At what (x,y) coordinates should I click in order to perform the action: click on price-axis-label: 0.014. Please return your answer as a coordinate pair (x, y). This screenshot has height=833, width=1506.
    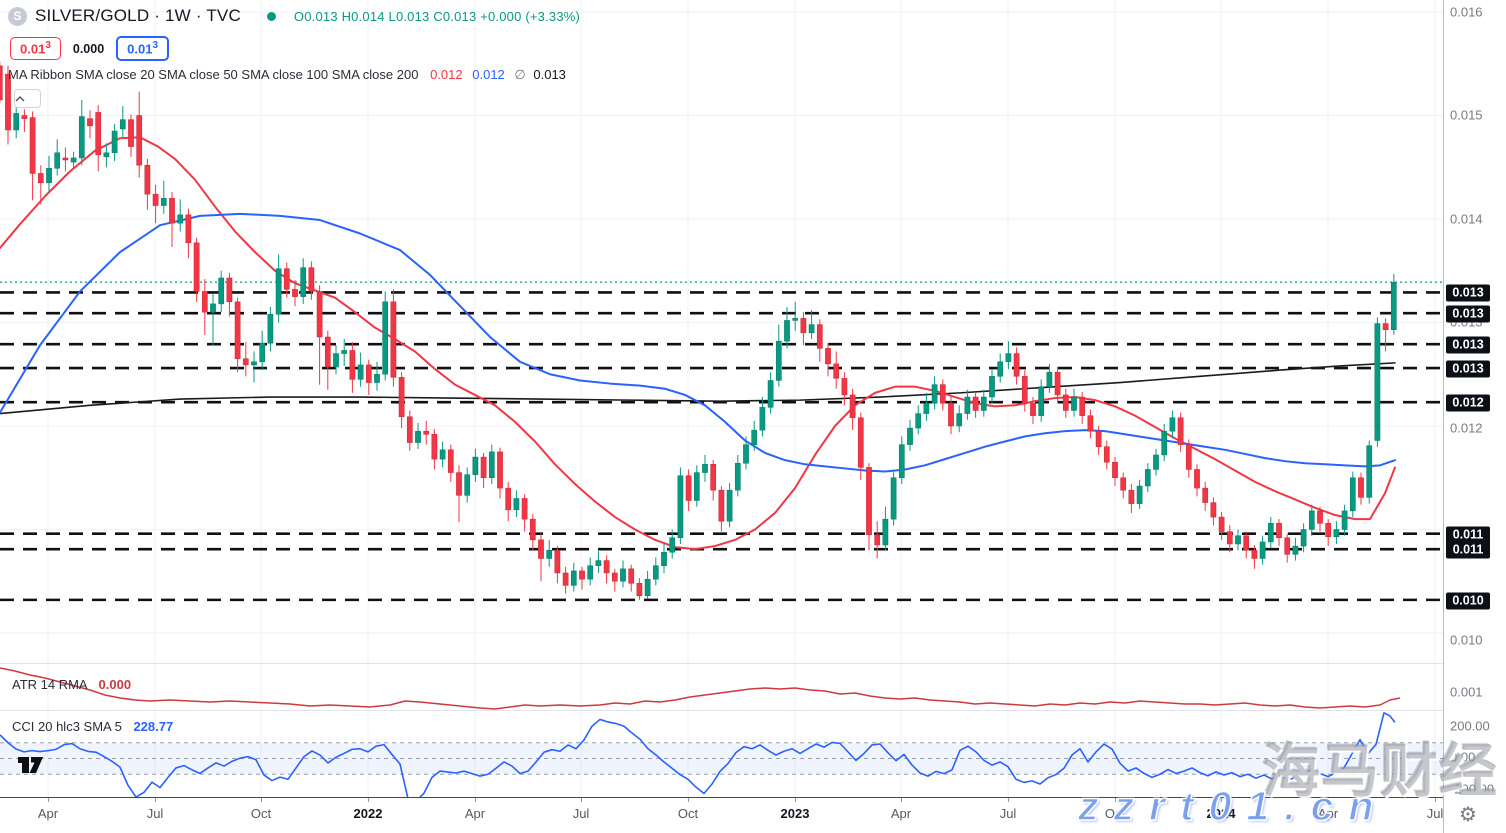
    Looking at the image, I should click on (1466, 219).